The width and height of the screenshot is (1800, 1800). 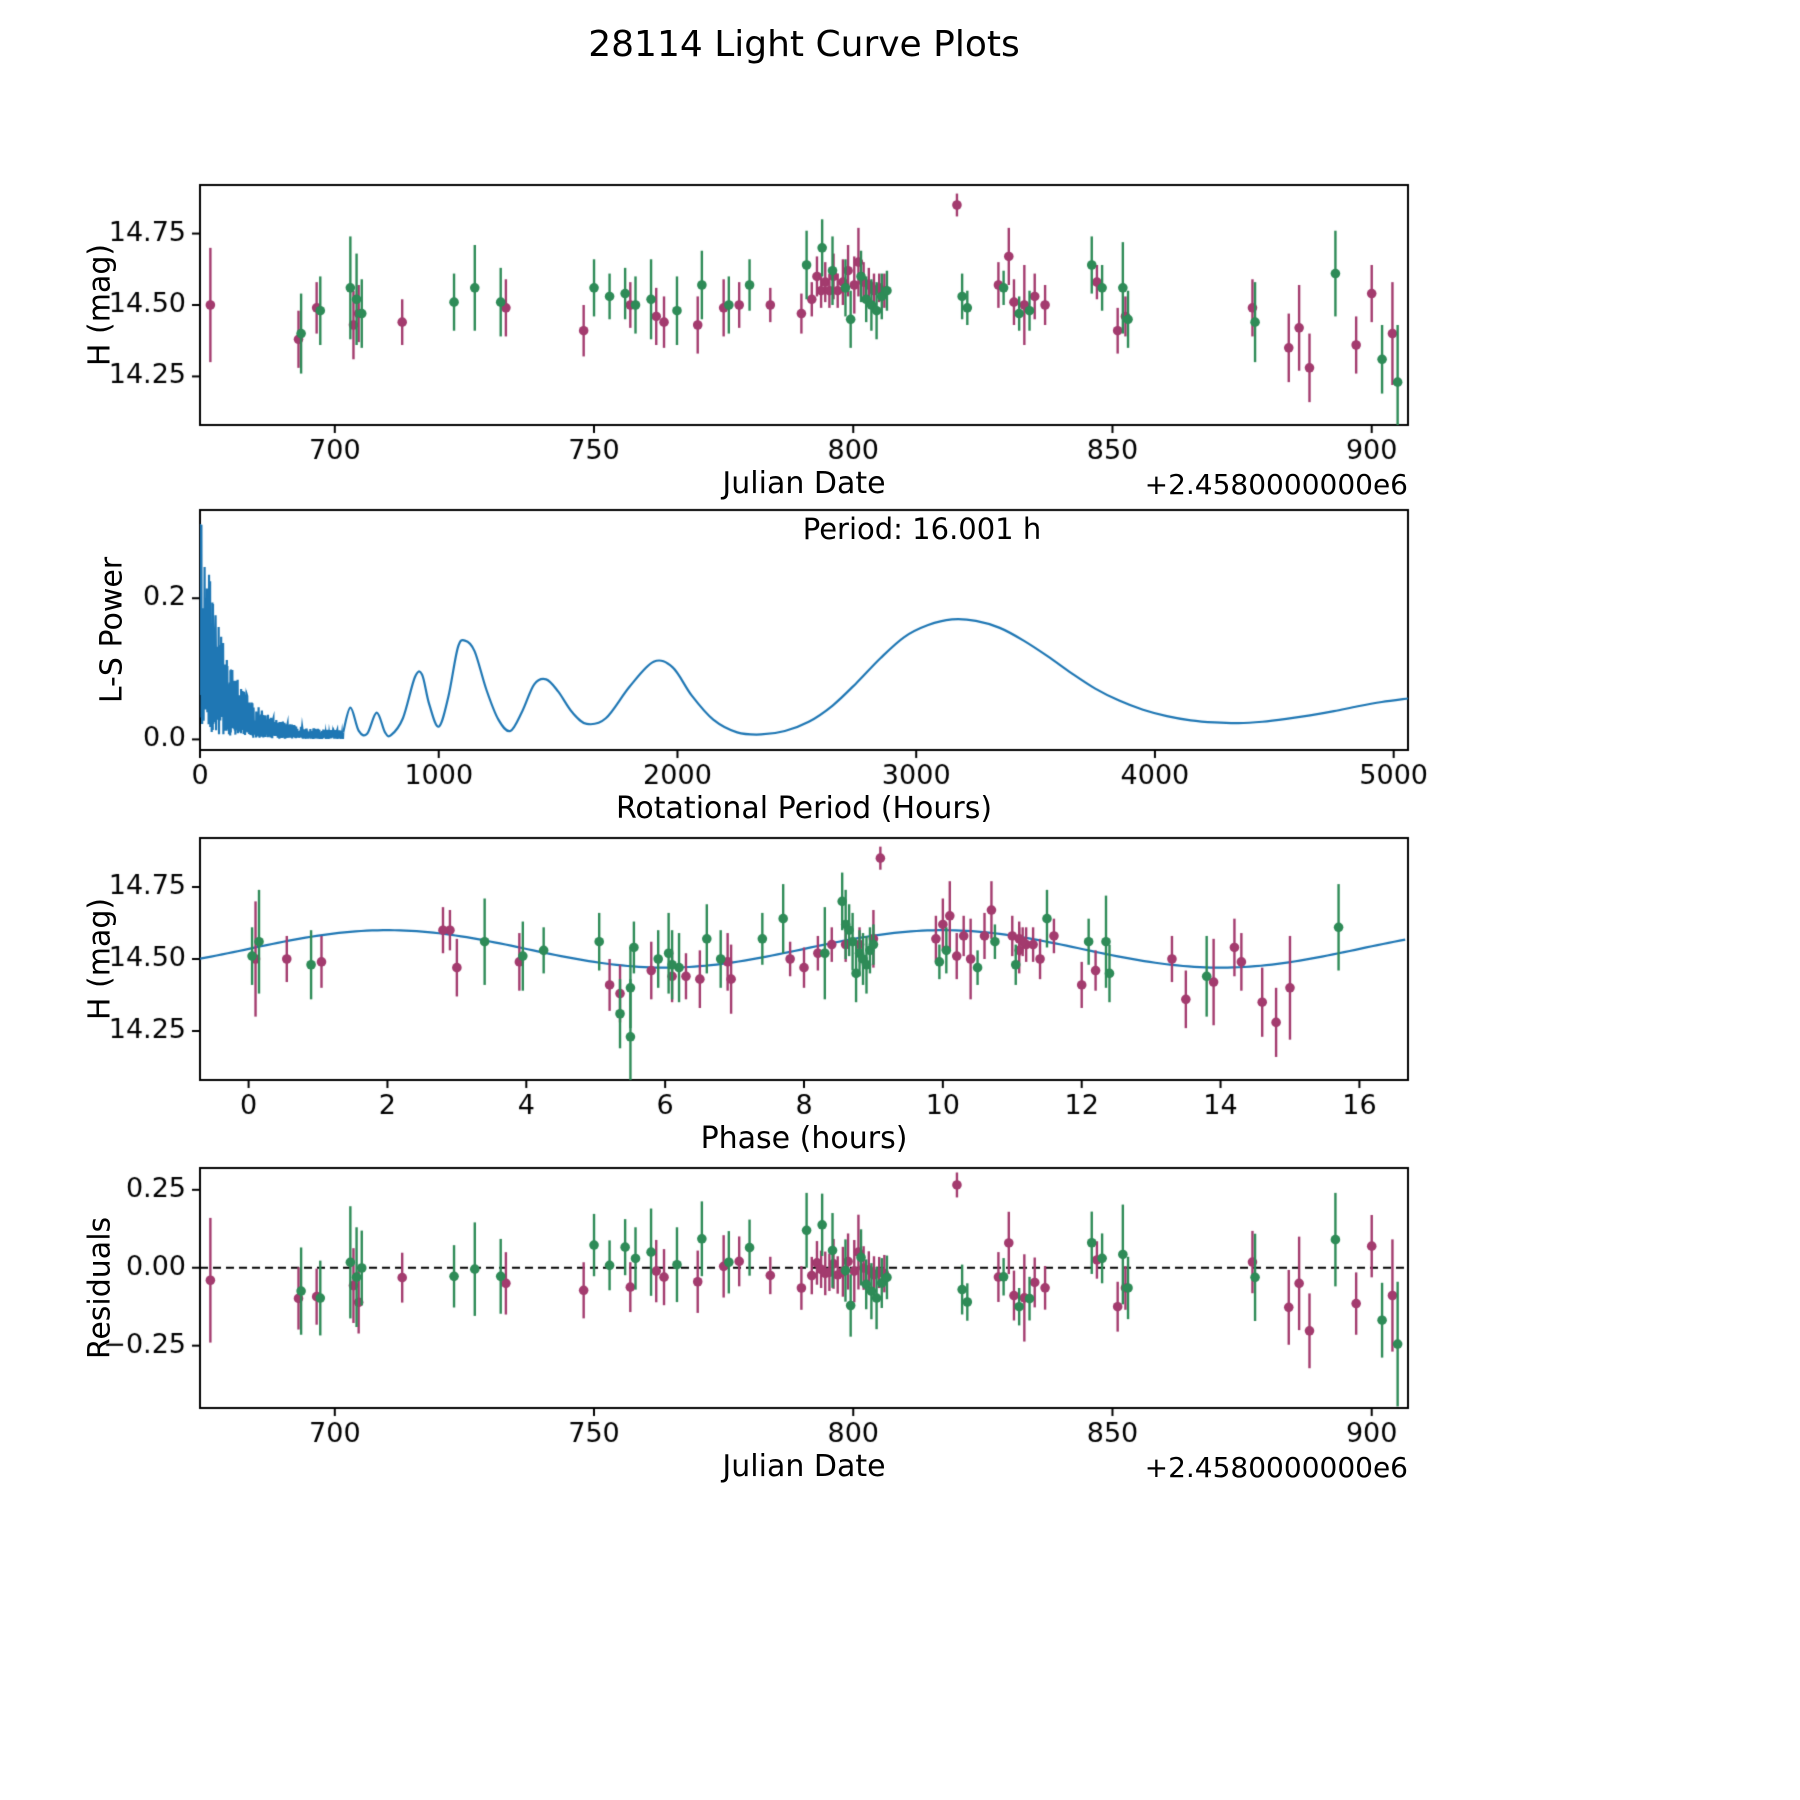 I want to click on lightcurve-x-offset-label: +2.4580000000e6, so click(x=1276, y=484).